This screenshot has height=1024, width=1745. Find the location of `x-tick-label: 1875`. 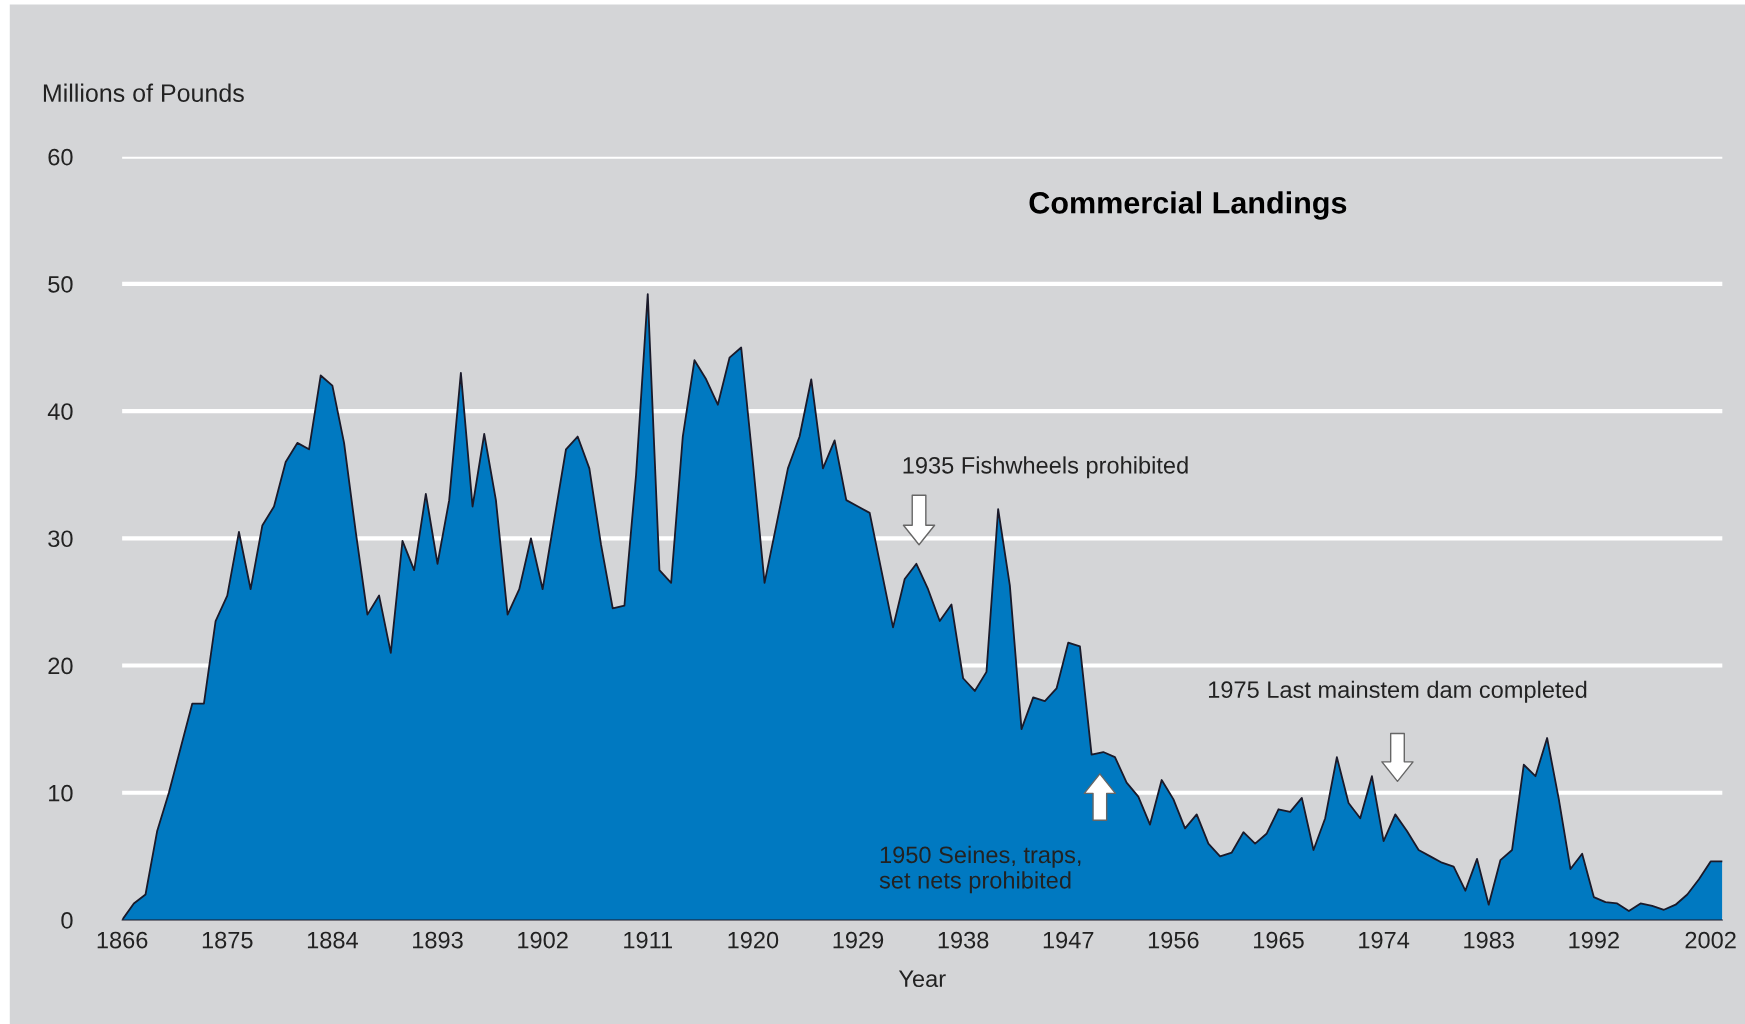

x-tick-label: 1875 is located at coordinates (227, 940).